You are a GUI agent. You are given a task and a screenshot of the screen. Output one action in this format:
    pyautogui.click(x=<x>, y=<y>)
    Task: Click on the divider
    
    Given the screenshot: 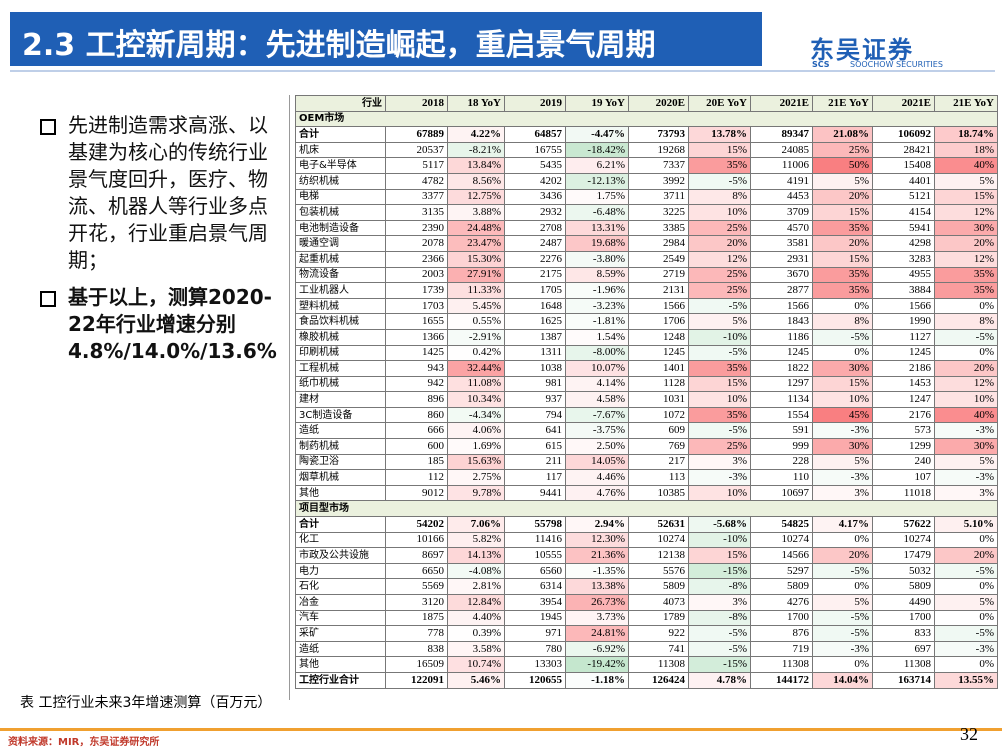 What is the action you would take?
    pyautogui.click(x=289, y=397)
    